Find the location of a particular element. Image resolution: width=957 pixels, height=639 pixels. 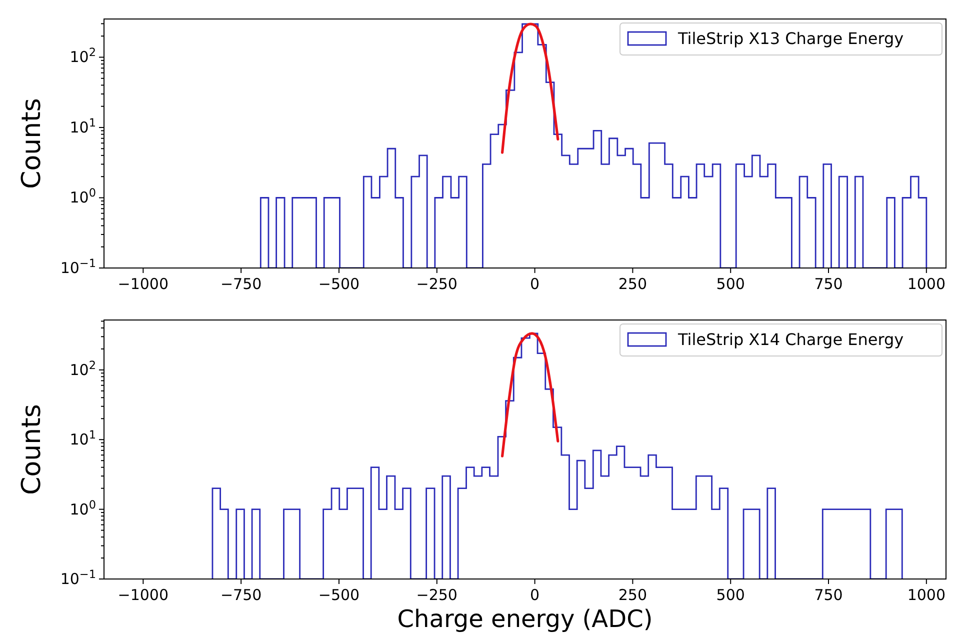

legend-label: TileStrip X14 Charge Energy is located at coordinates (790, 339).